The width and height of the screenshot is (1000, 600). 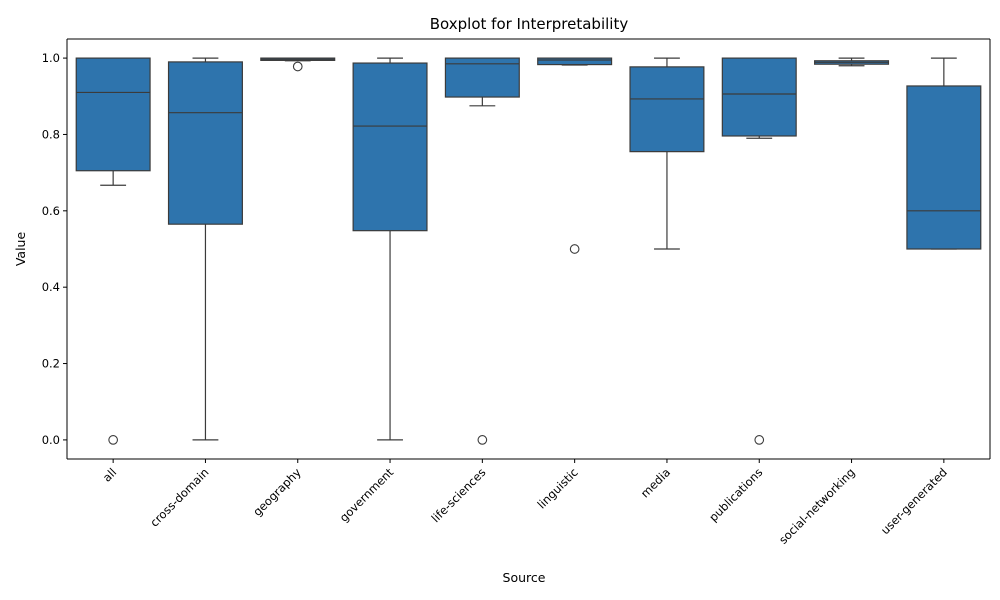 What do you see at coordinates (51, 364) in the screenshot?
I see `y-tick-label-1: 0.2` at bounding box center [51, 364].